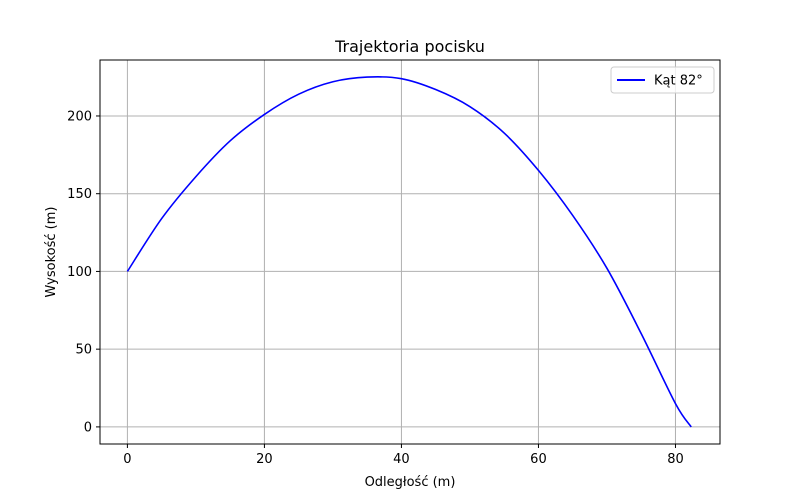 The image size is (800, 500). I want to click on x-tick-label: 40, so click(401, 459).